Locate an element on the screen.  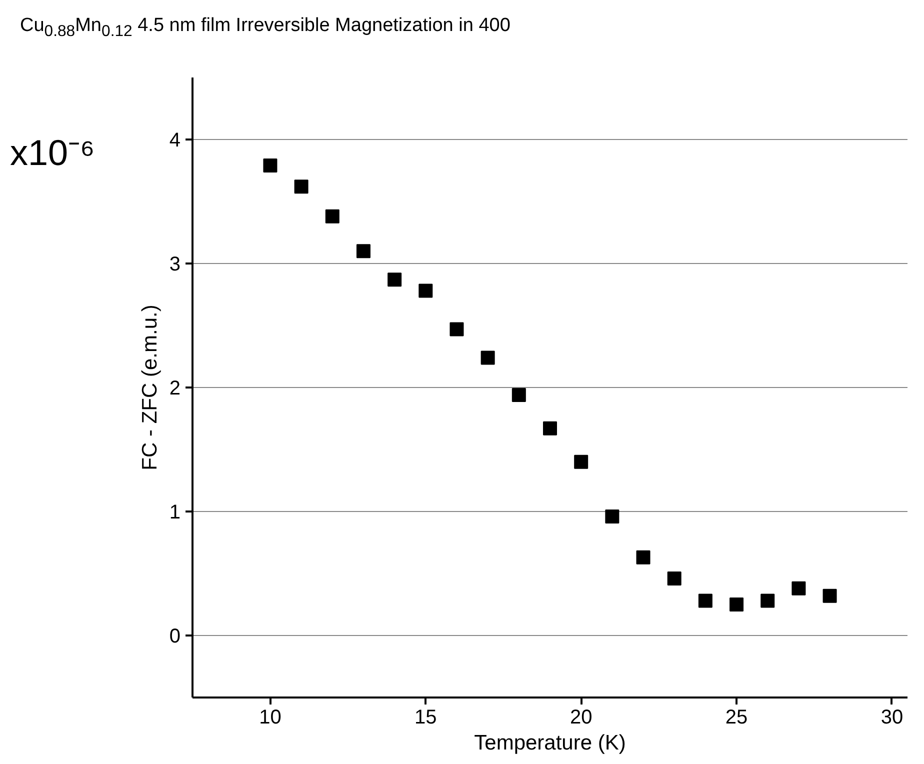
text: x10⁻⁶ is located at coordinates (52, 153).